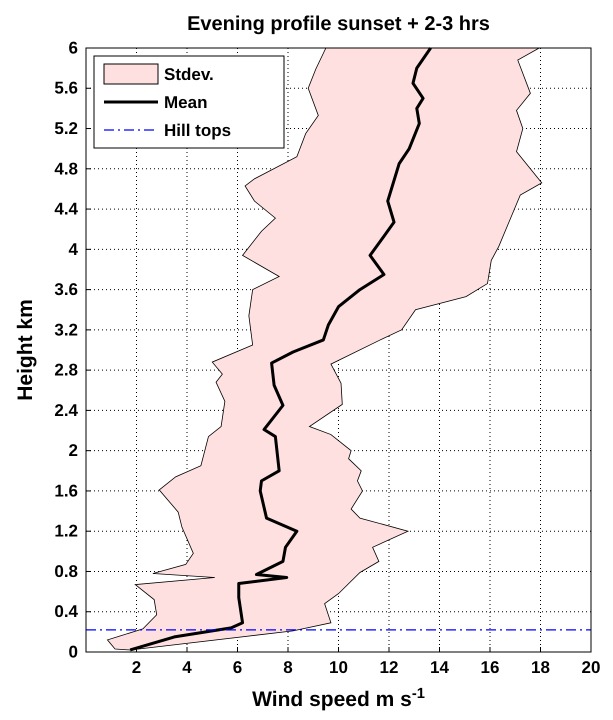  I want to click on y-tick-label: 1.6, so click(66, 490).